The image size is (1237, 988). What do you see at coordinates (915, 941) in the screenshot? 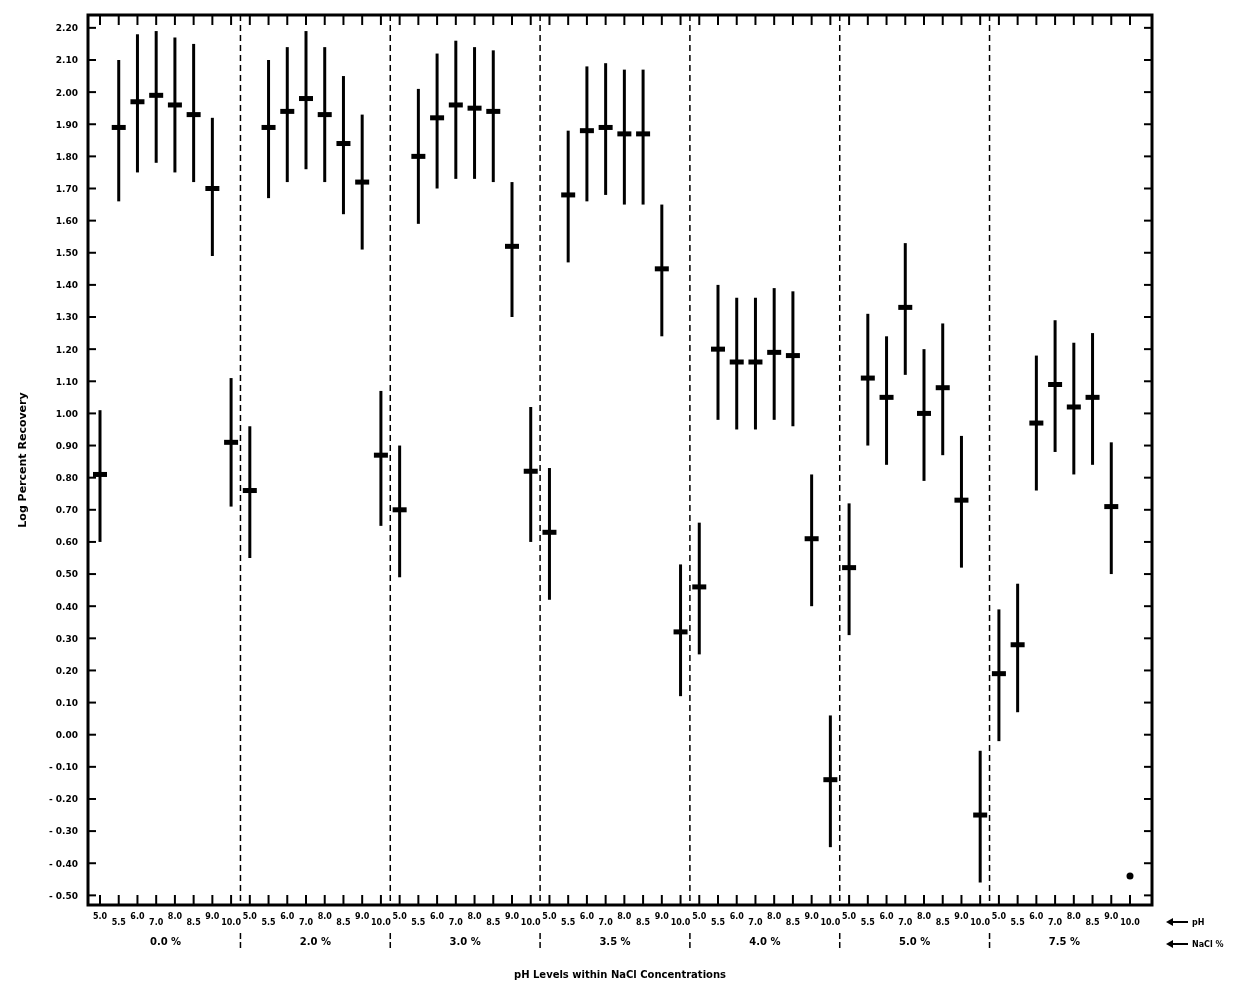
I see `text: 5.0 %` at bounding box center [915, 941].